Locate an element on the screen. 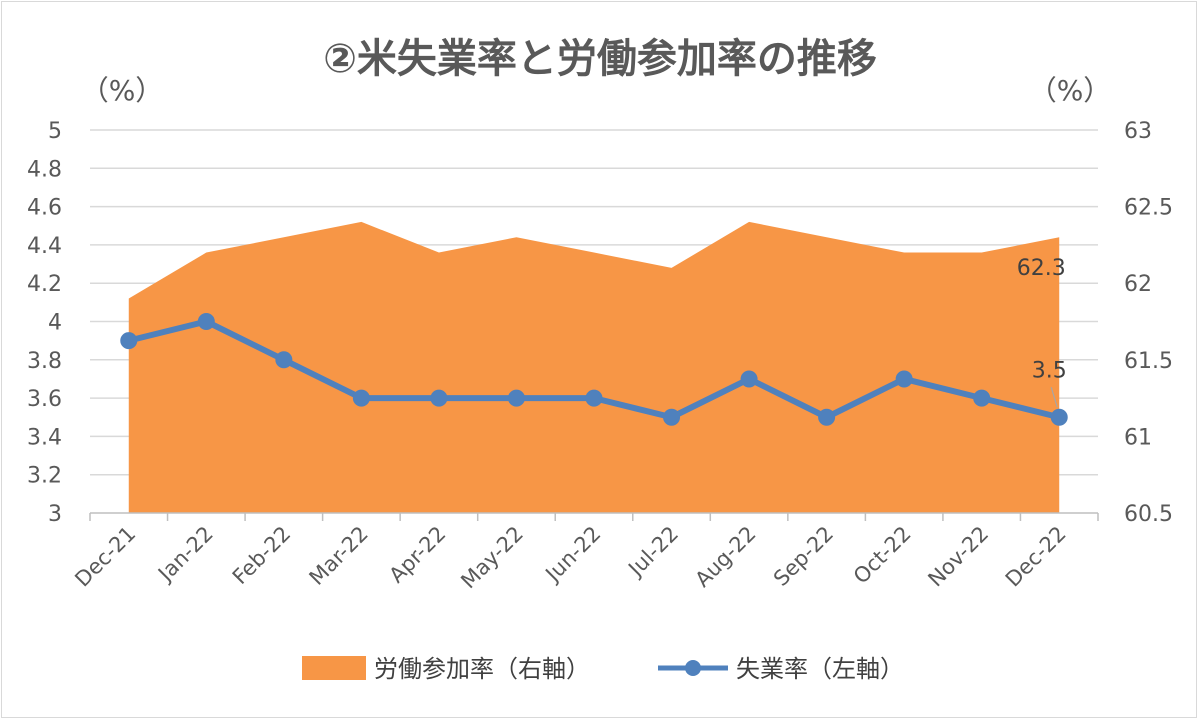 The image size is (1200, 721). x-tick-label: Jul-22 is located at coordinates (653, 552).